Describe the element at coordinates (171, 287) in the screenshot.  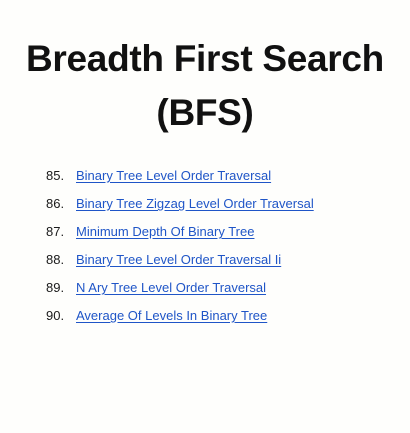
I see `toc-link: N Ary Tree Level Order Traversal` at that location.